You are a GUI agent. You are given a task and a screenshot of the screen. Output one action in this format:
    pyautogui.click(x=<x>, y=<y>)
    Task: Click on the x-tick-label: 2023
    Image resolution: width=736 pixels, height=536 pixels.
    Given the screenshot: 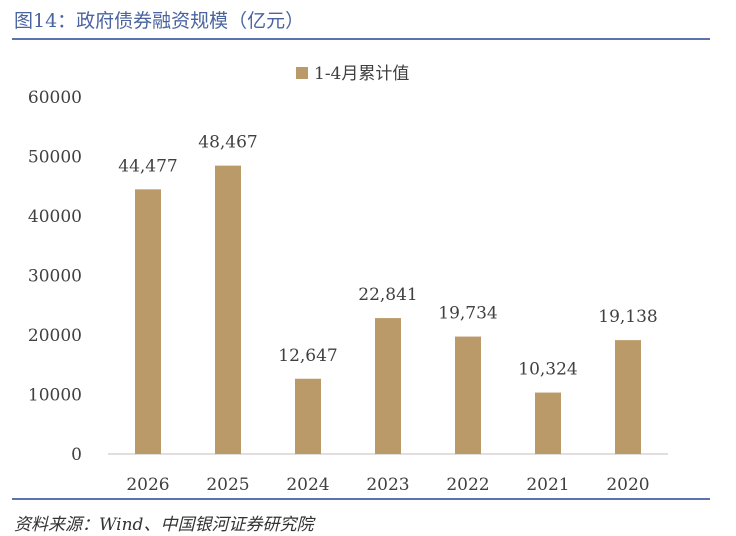 What is the action you would take?
    pyautogui.click(x=387, y=485)
    